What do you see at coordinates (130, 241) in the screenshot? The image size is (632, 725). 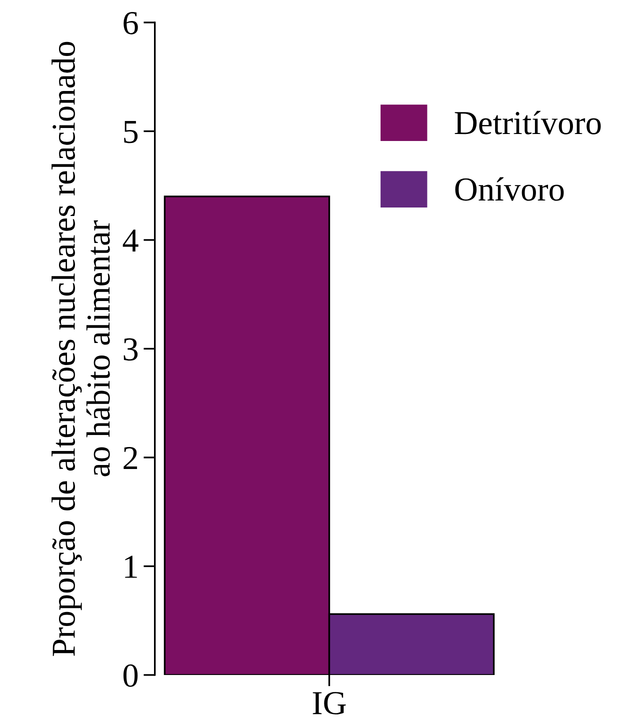 I see `y-tick-label: 4` at bounding box center [130, 241].